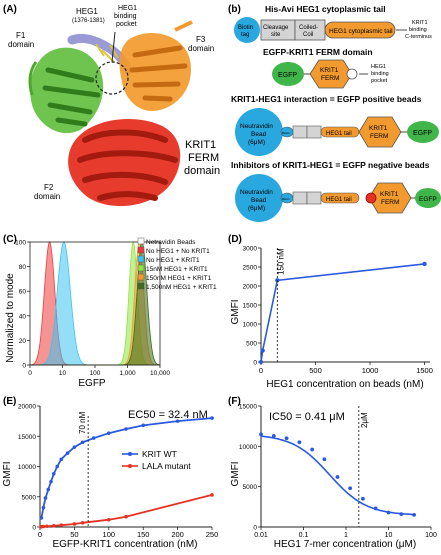 This screenshot has height=555, width=441. I want to click on coiled-label-1: Coiled-, so click(308, 28).